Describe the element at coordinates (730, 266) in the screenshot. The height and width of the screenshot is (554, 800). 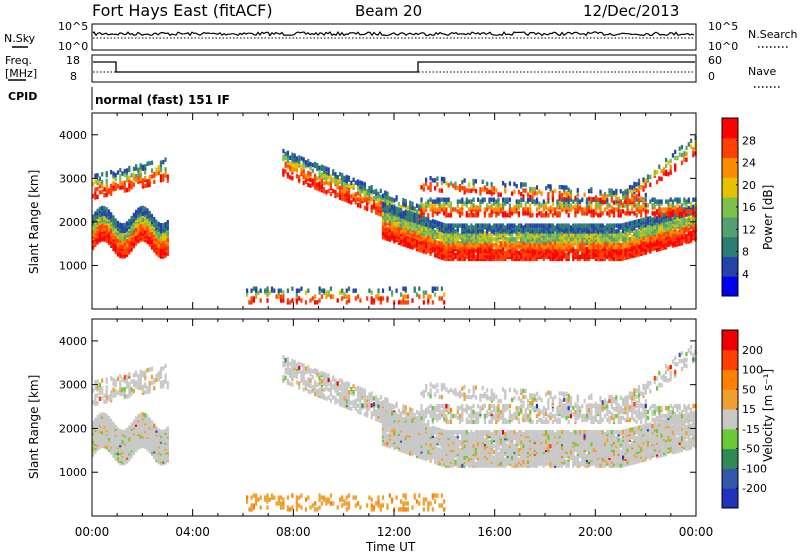
I see `colorbar-segment` at that location.